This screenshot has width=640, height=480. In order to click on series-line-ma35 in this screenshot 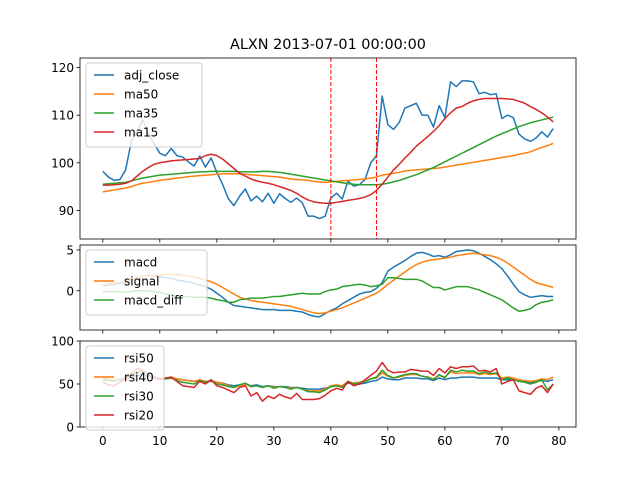, I will do `click(328, 151)`.